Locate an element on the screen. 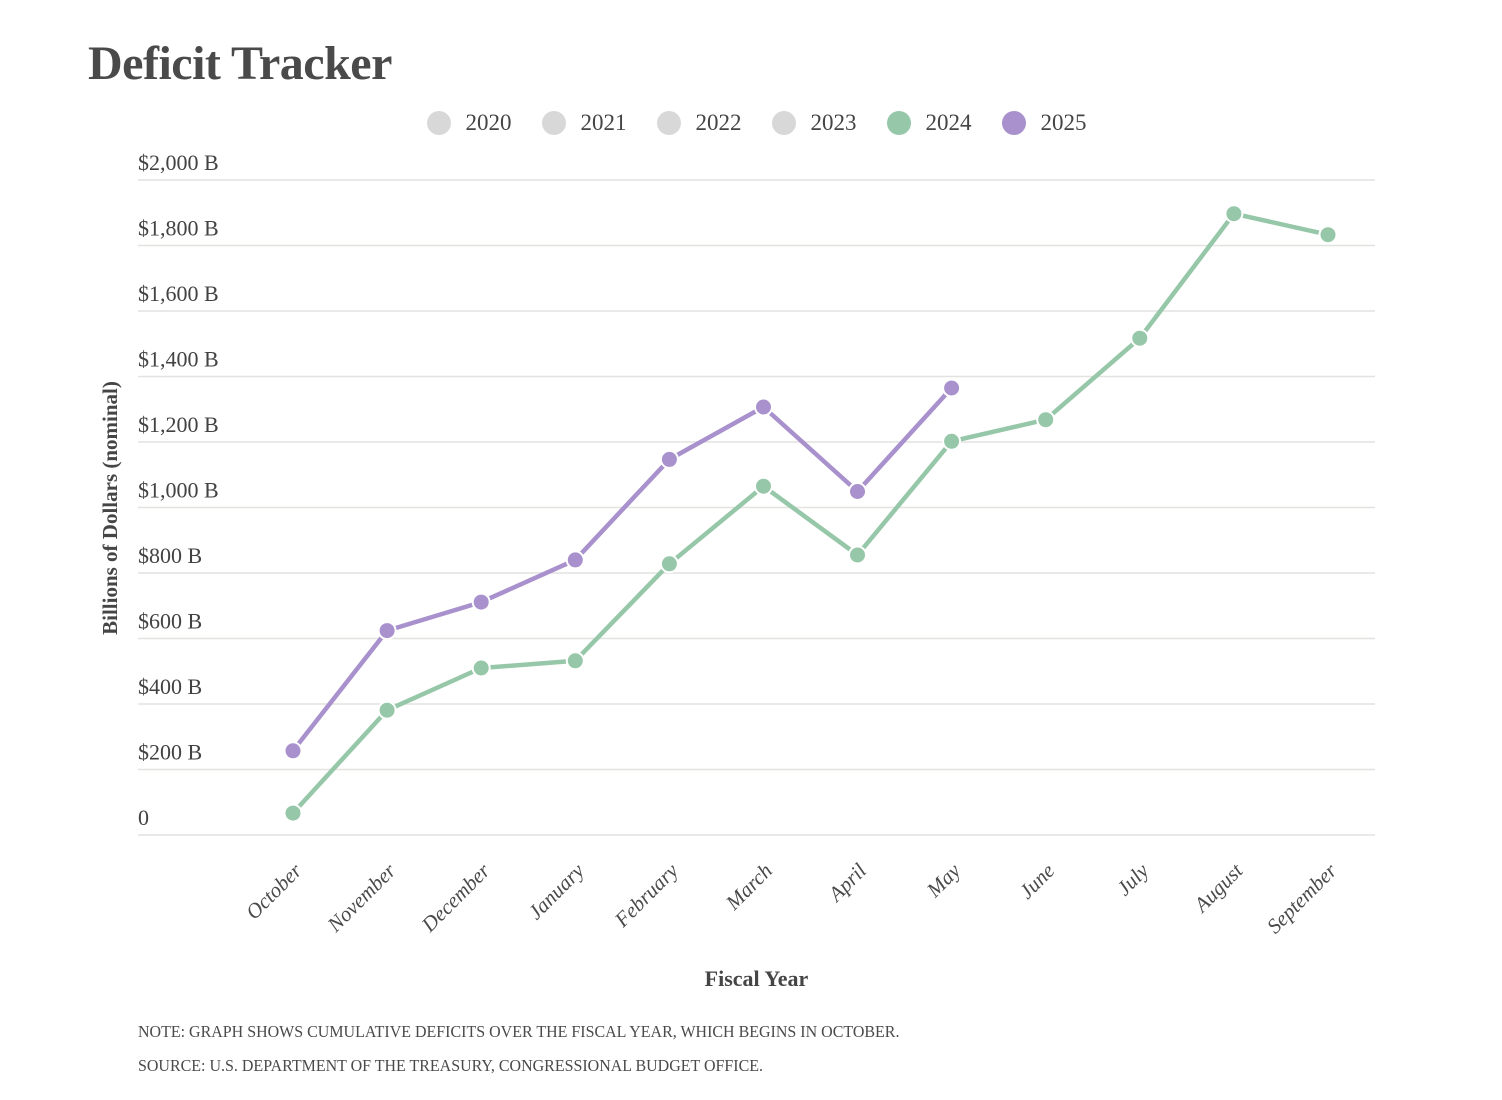  x-tick-label-January: January is located at coordinates (556, 891).